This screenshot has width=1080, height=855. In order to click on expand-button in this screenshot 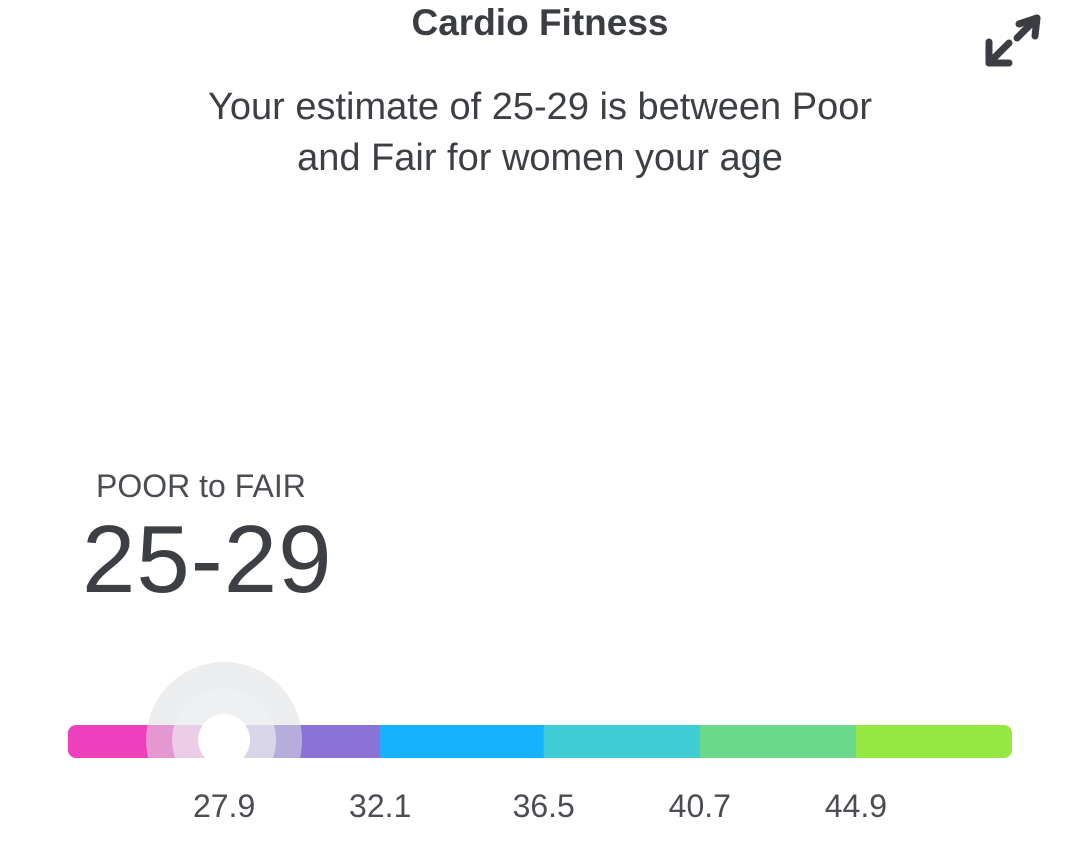, I will do `click(1012, 38)`.